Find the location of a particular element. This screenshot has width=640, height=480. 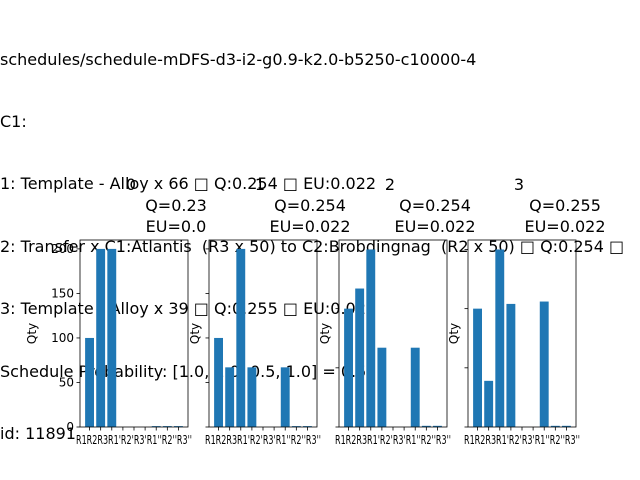

chart-3-title-q: Q=0.255 is located at coordinates (565, 205).